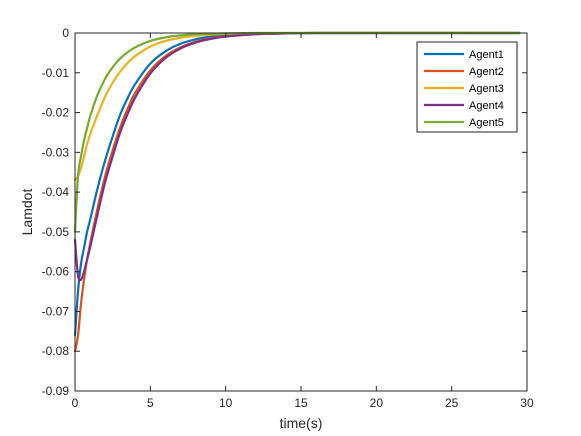 This screenshot has width=581, height=436. Describe the element at coordinates (56, 311) in the screenshot. I see `y-tick-label: -0.07` at that location.